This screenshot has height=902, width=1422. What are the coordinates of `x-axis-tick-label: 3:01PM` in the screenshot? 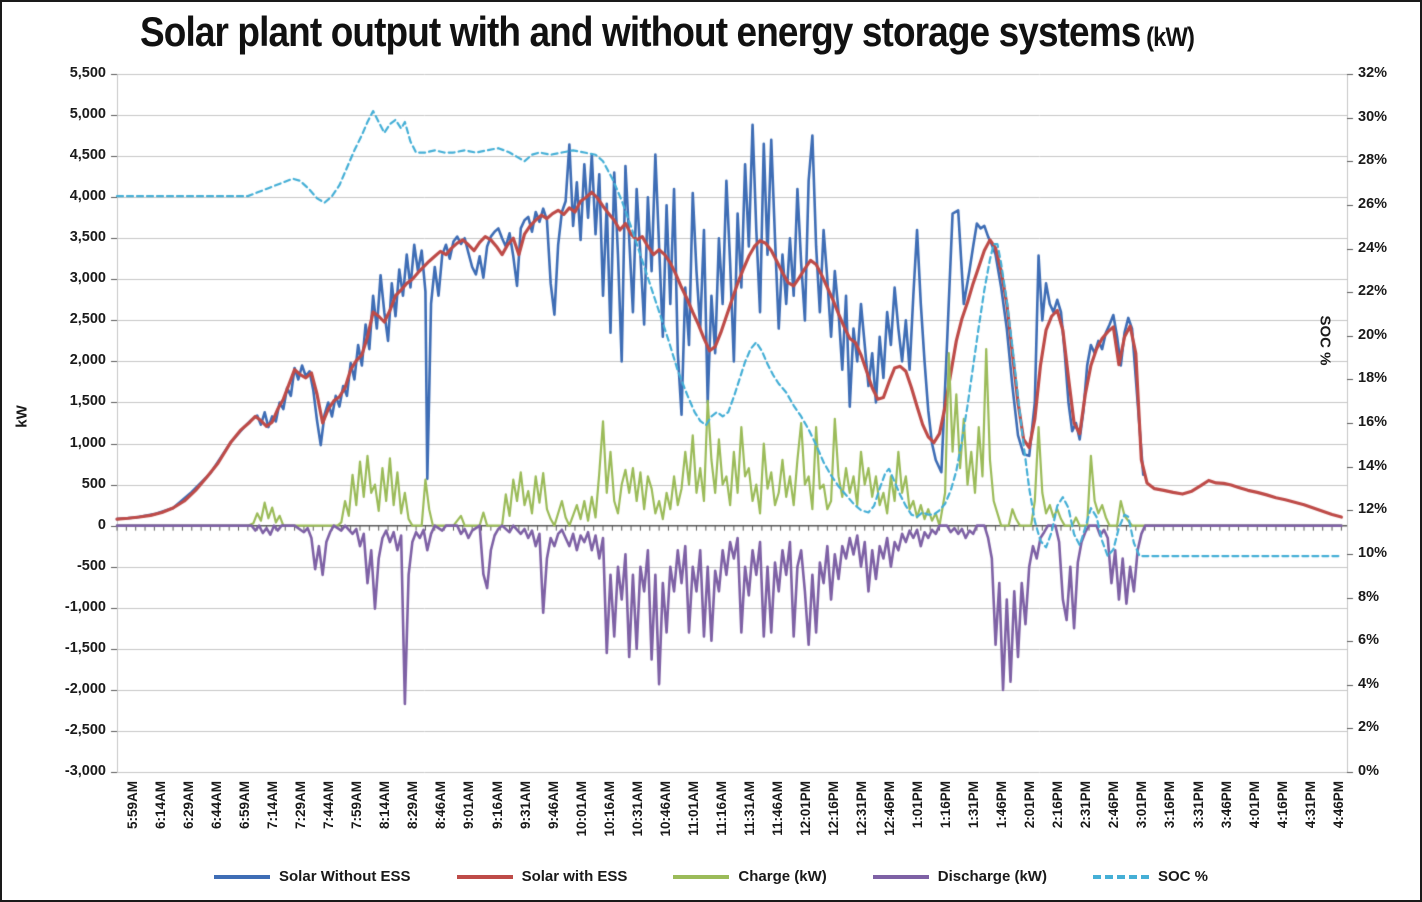 It's located at (1142, 805).